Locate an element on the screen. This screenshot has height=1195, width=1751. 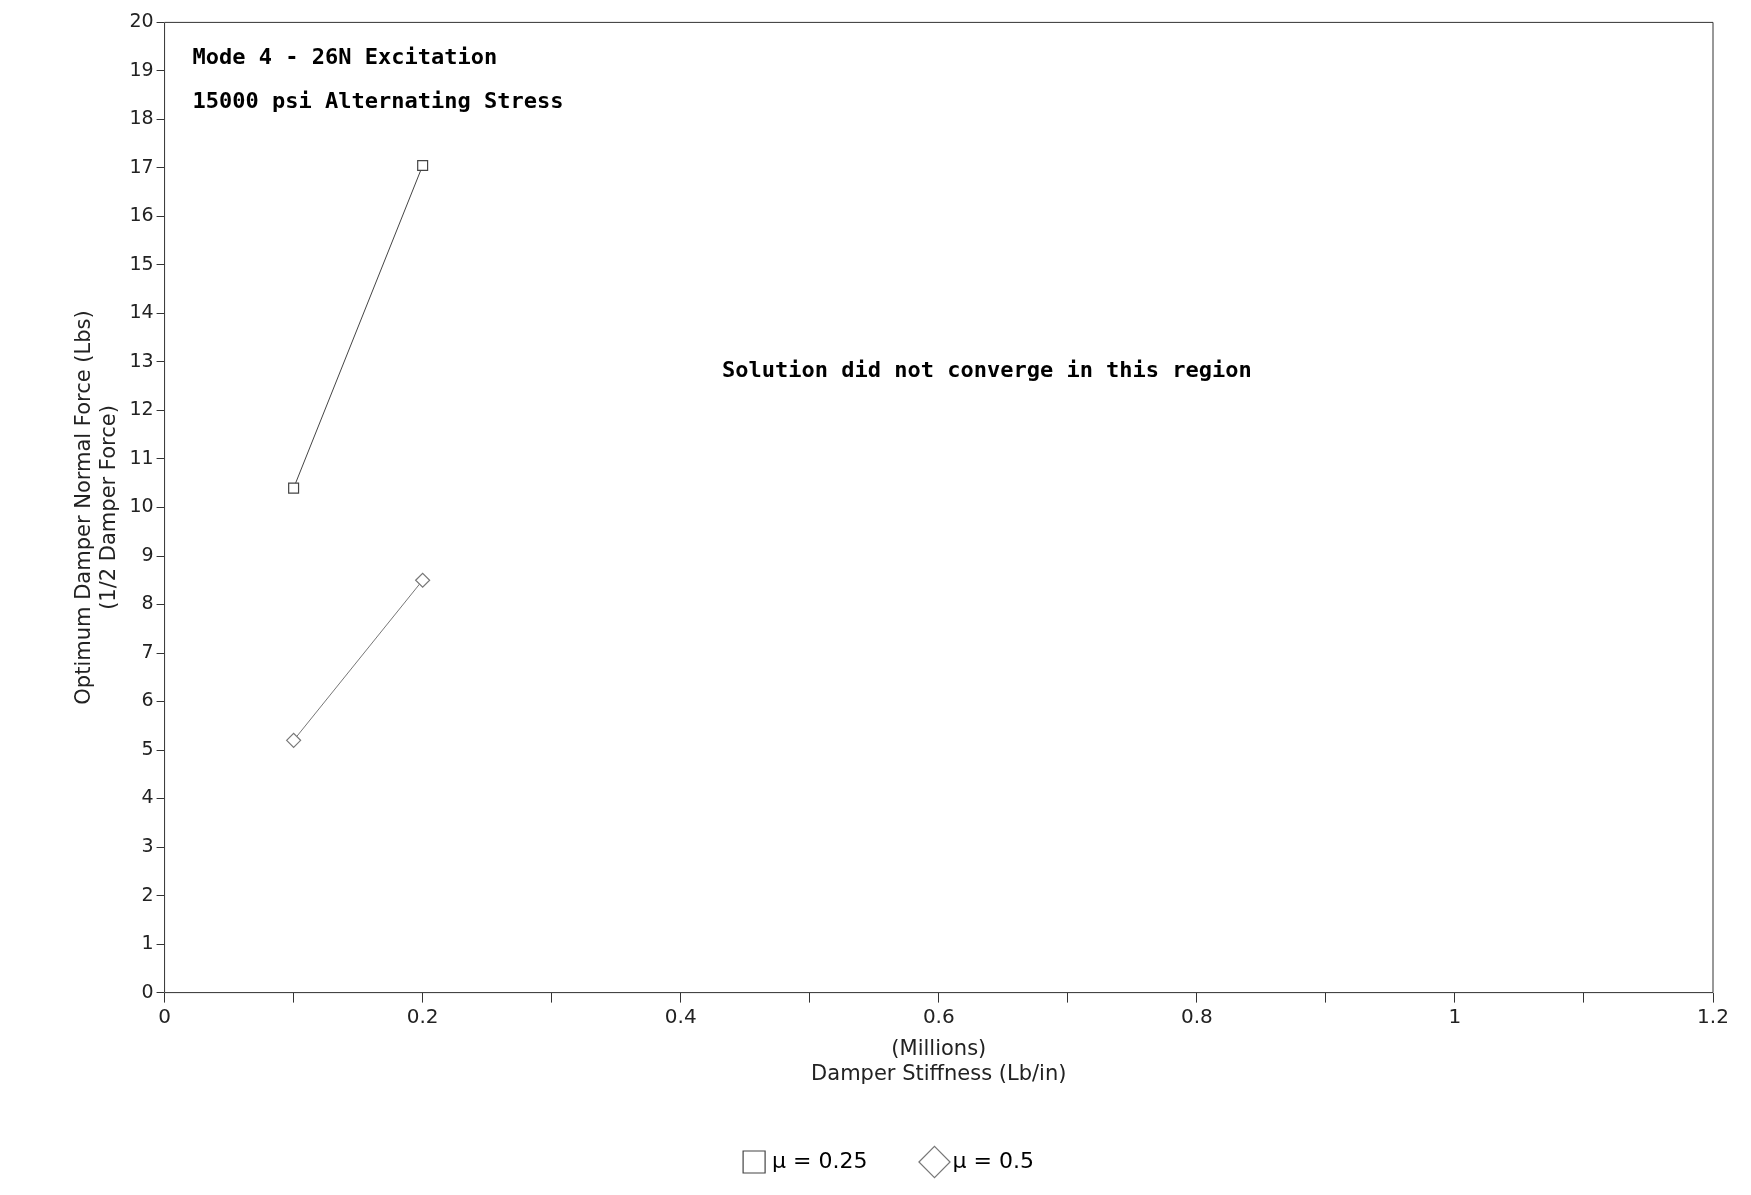
x-tick-label: 0 is located at coordinates (164, 1015).